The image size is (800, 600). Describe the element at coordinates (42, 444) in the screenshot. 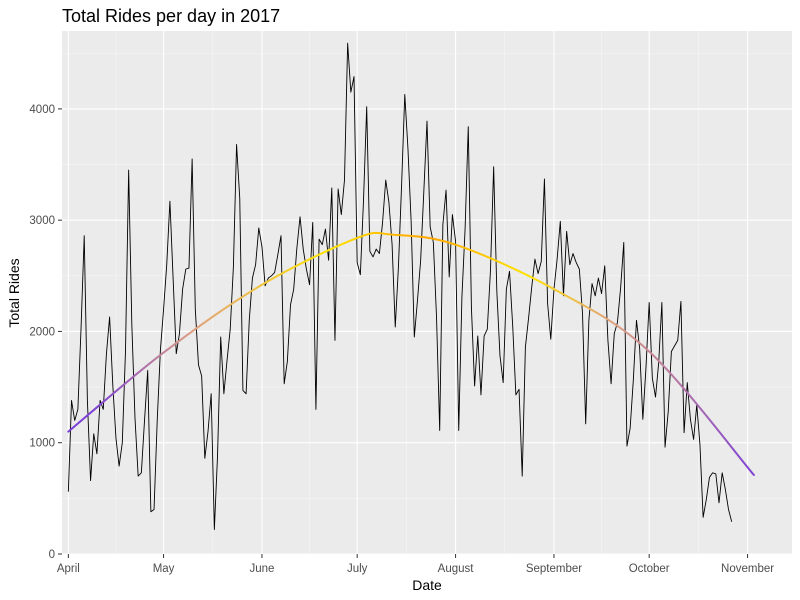

I see `y-tick-label: 1000` at that location.